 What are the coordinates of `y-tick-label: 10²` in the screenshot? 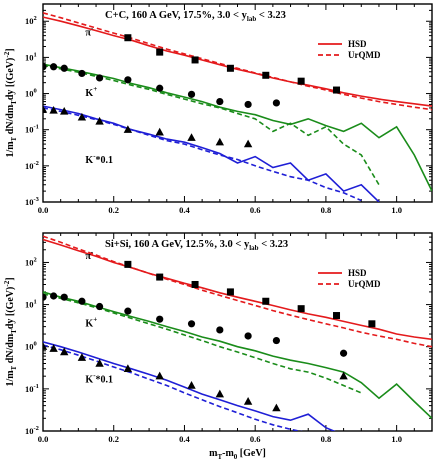 It's located at (31, 261).